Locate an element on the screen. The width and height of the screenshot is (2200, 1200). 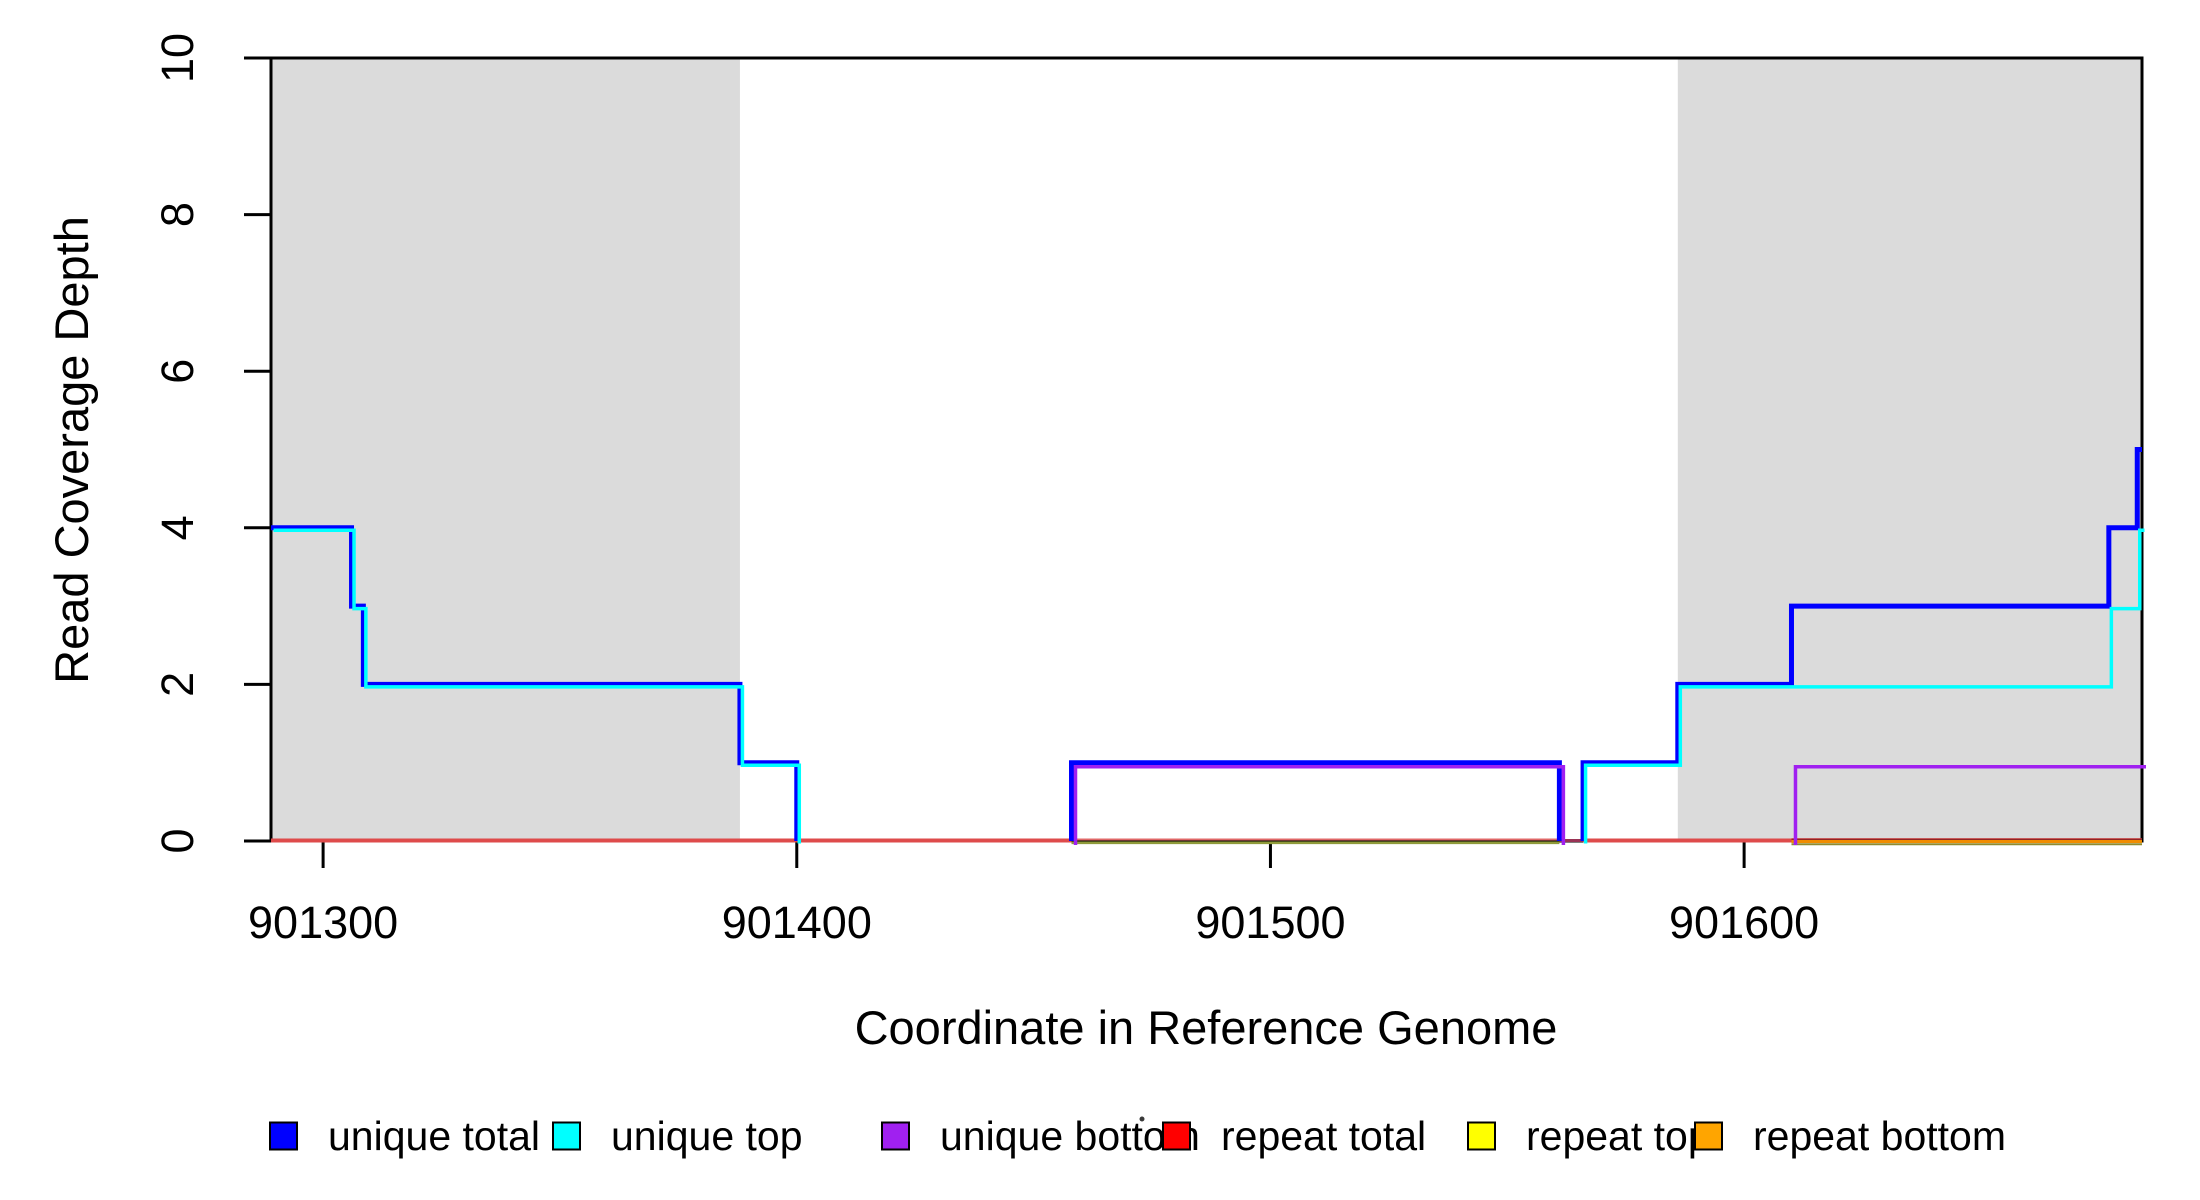
x-tick-label: 901500 is located at coordinates (1270, 922).